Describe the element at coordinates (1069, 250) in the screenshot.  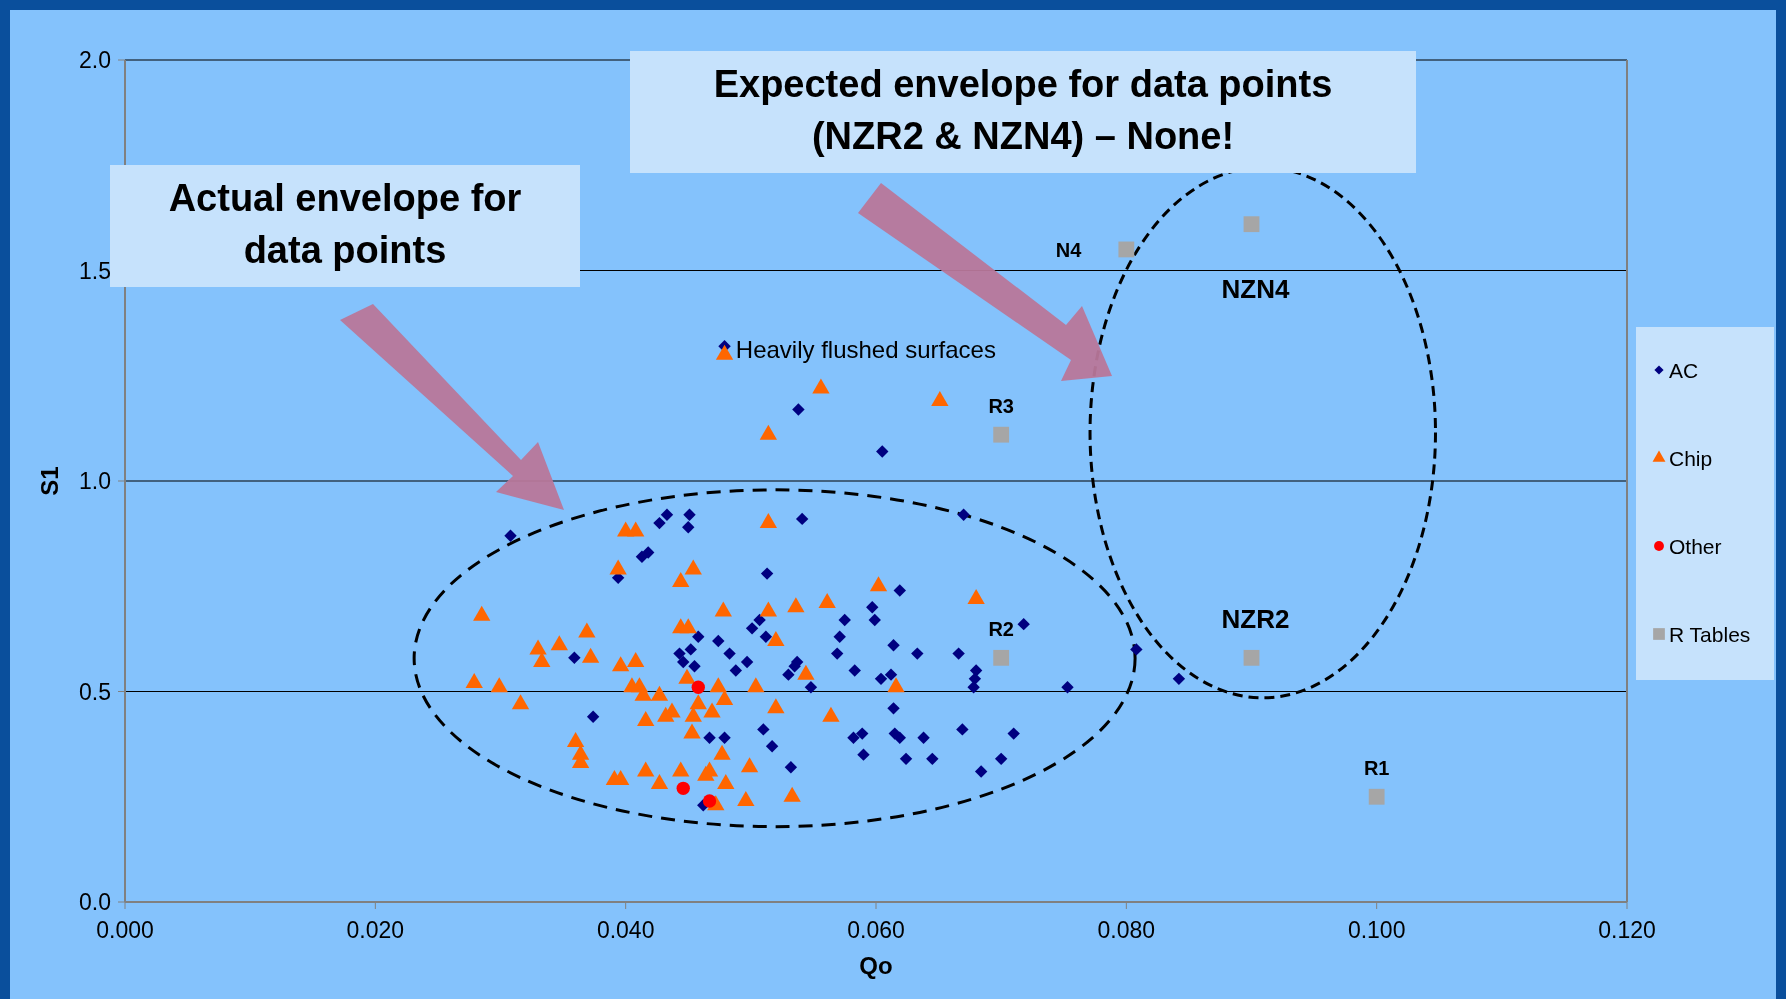
I see `annotation: N4` at that location.